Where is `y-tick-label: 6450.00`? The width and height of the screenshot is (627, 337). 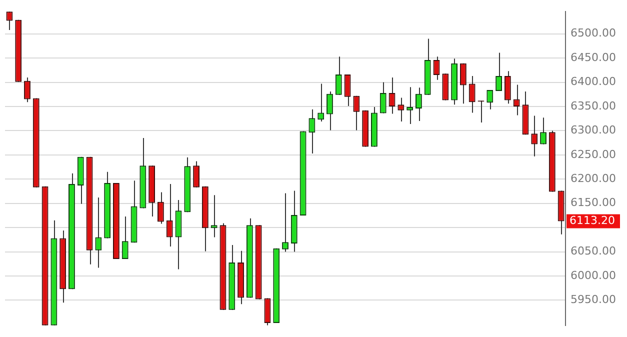
y-tick-label: 6450.00 is located at coordinates (593, 57).